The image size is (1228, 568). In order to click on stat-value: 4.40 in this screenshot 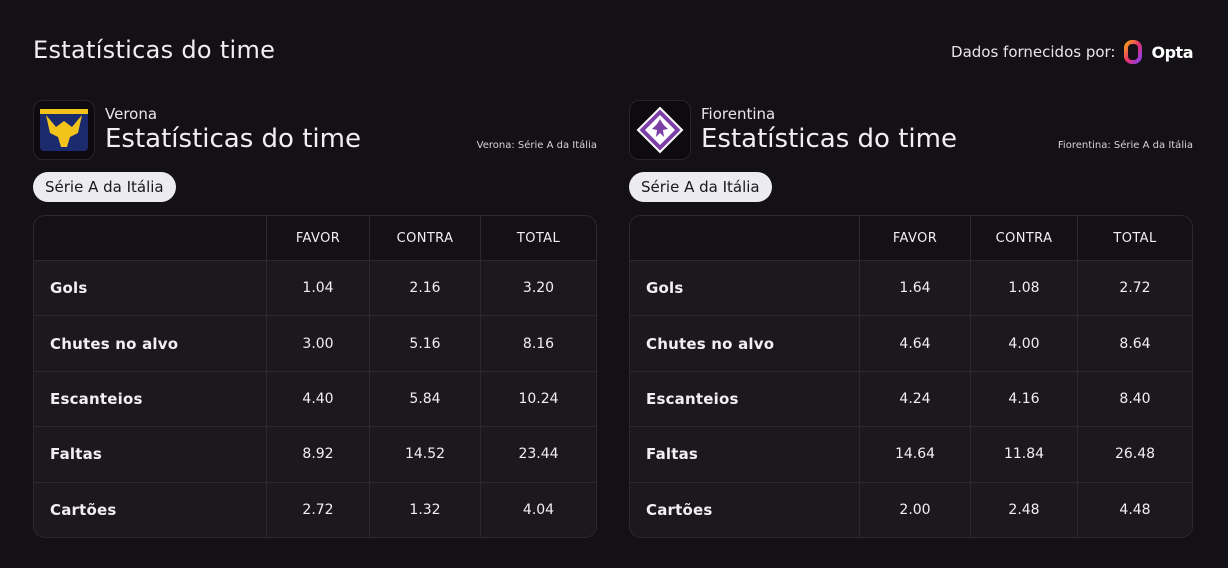, I will do `click(317, 399)`.